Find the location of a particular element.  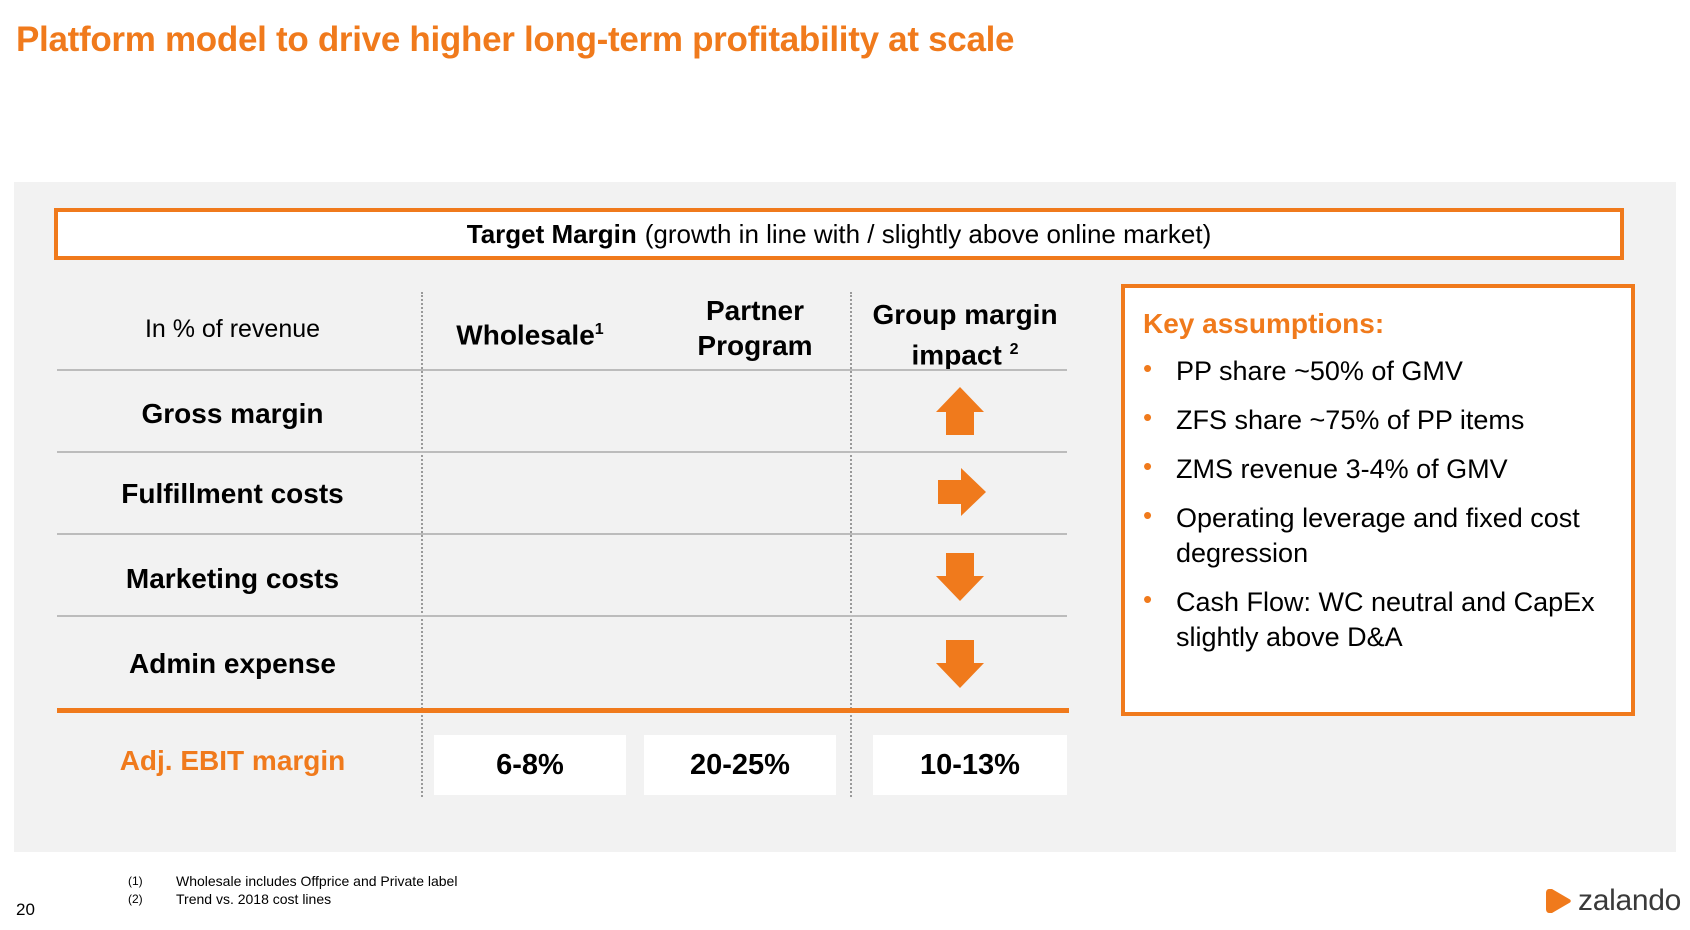

ebit-value-partner-program: 20-25% is located at coordinates (740, 765).